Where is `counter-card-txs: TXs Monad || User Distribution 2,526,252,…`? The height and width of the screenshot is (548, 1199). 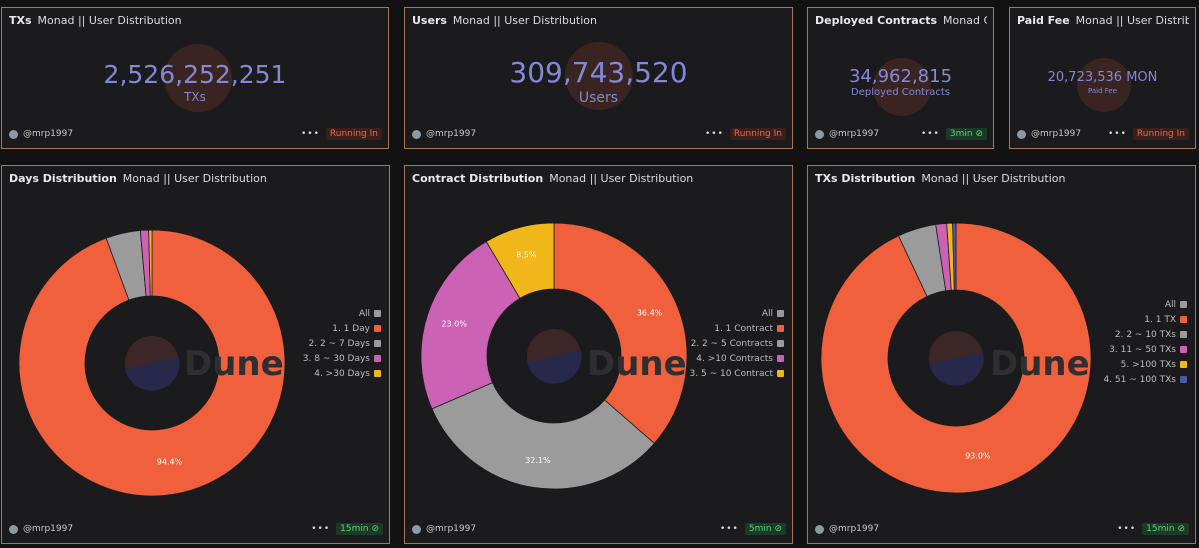 counter-card-txs: TXs Monad || User Distribution 2,526,252,… is located at coordinates (195, 78).